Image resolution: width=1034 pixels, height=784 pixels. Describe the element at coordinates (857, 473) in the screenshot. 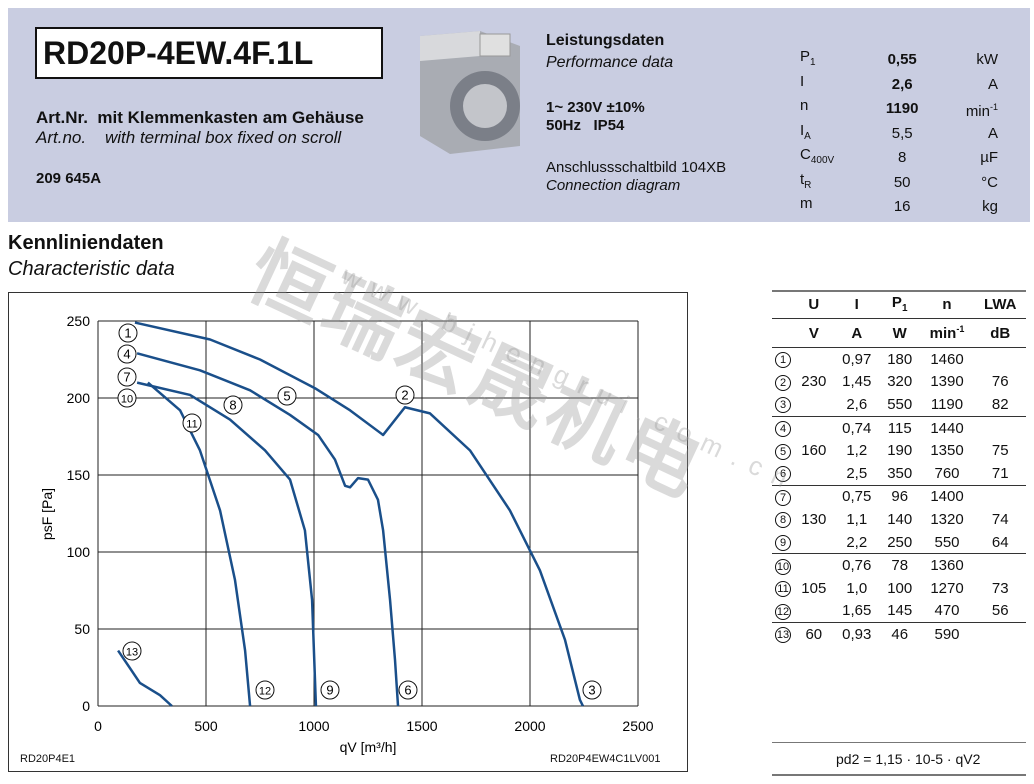

I see `table-cell: 2,5` at that location.